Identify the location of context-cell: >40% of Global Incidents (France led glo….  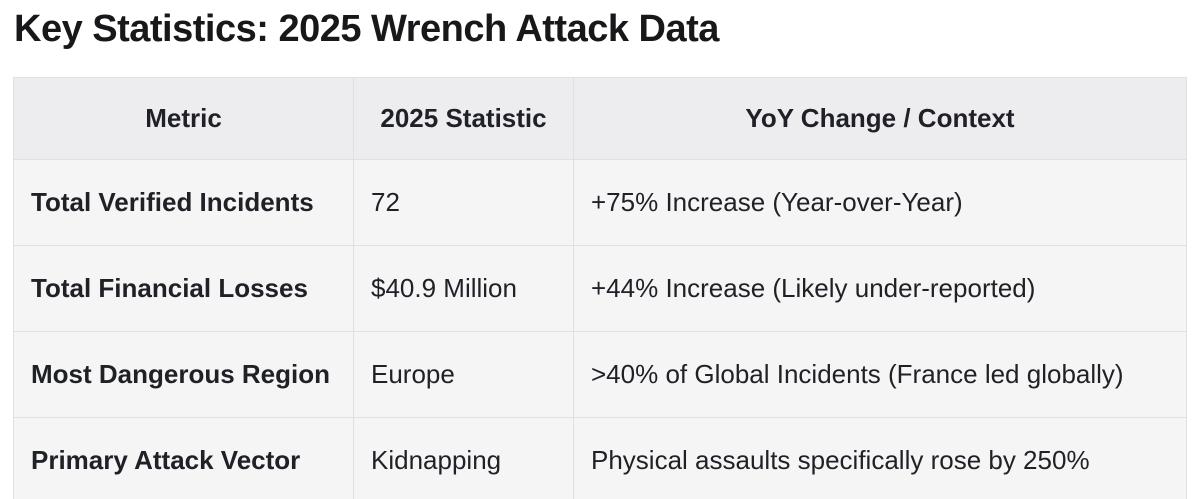
(880, 374).